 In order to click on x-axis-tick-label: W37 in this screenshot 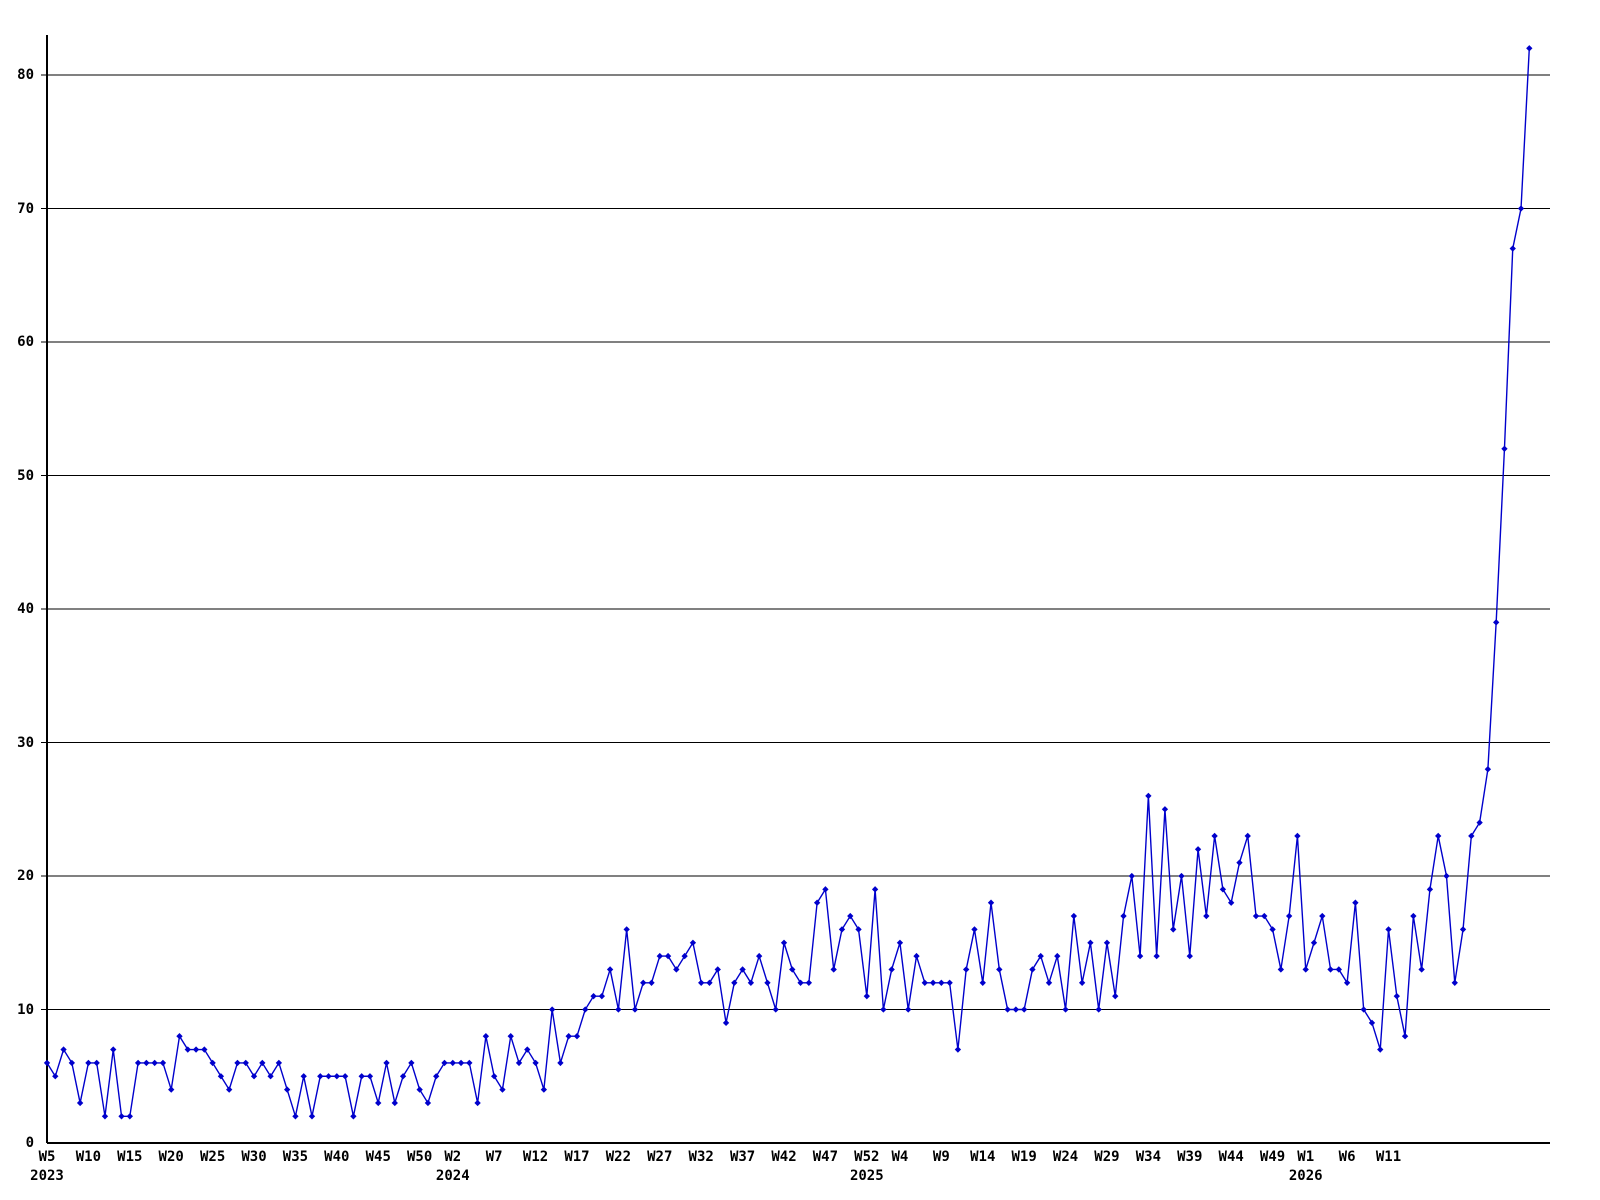, I will do `click(742, 1157)`.